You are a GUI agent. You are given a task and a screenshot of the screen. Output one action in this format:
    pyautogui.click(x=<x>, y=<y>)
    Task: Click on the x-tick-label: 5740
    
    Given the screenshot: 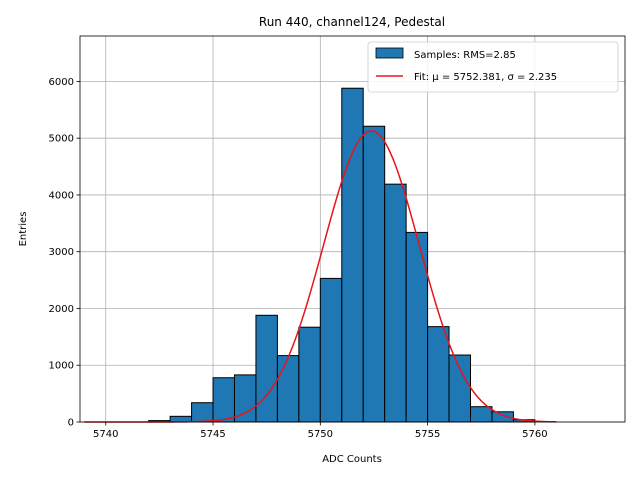 What is the action you would take?
    pyautogui.click(x=105, y=434)
    